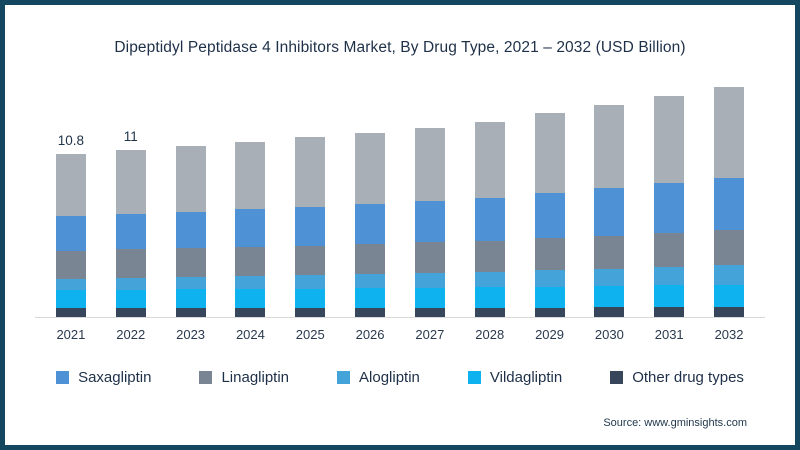 This screenshot has width=800, height=450. I want to click on x-tick-label-2027: 2027, so click(430, 334).